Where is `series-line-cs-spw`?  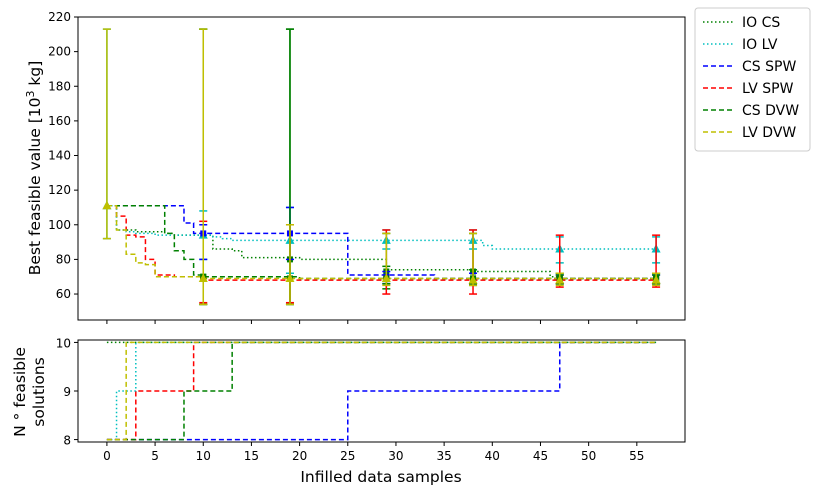
series-line-cs-spw is located at coordinates (381, 242).